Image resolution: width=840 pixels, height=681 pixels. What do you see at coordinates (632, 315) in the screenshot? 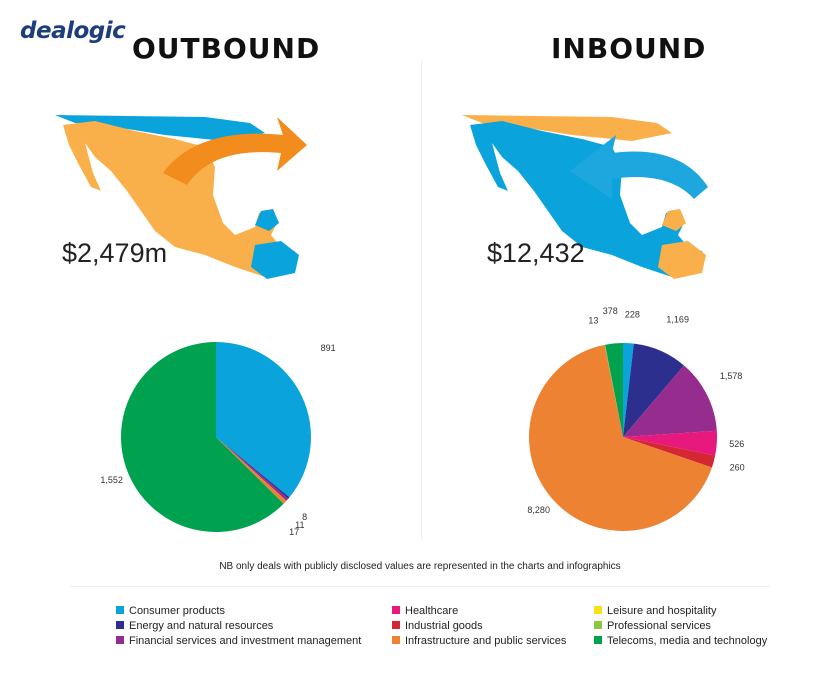
I see `pie-data-label: 228` at bounding box center [632, 315].